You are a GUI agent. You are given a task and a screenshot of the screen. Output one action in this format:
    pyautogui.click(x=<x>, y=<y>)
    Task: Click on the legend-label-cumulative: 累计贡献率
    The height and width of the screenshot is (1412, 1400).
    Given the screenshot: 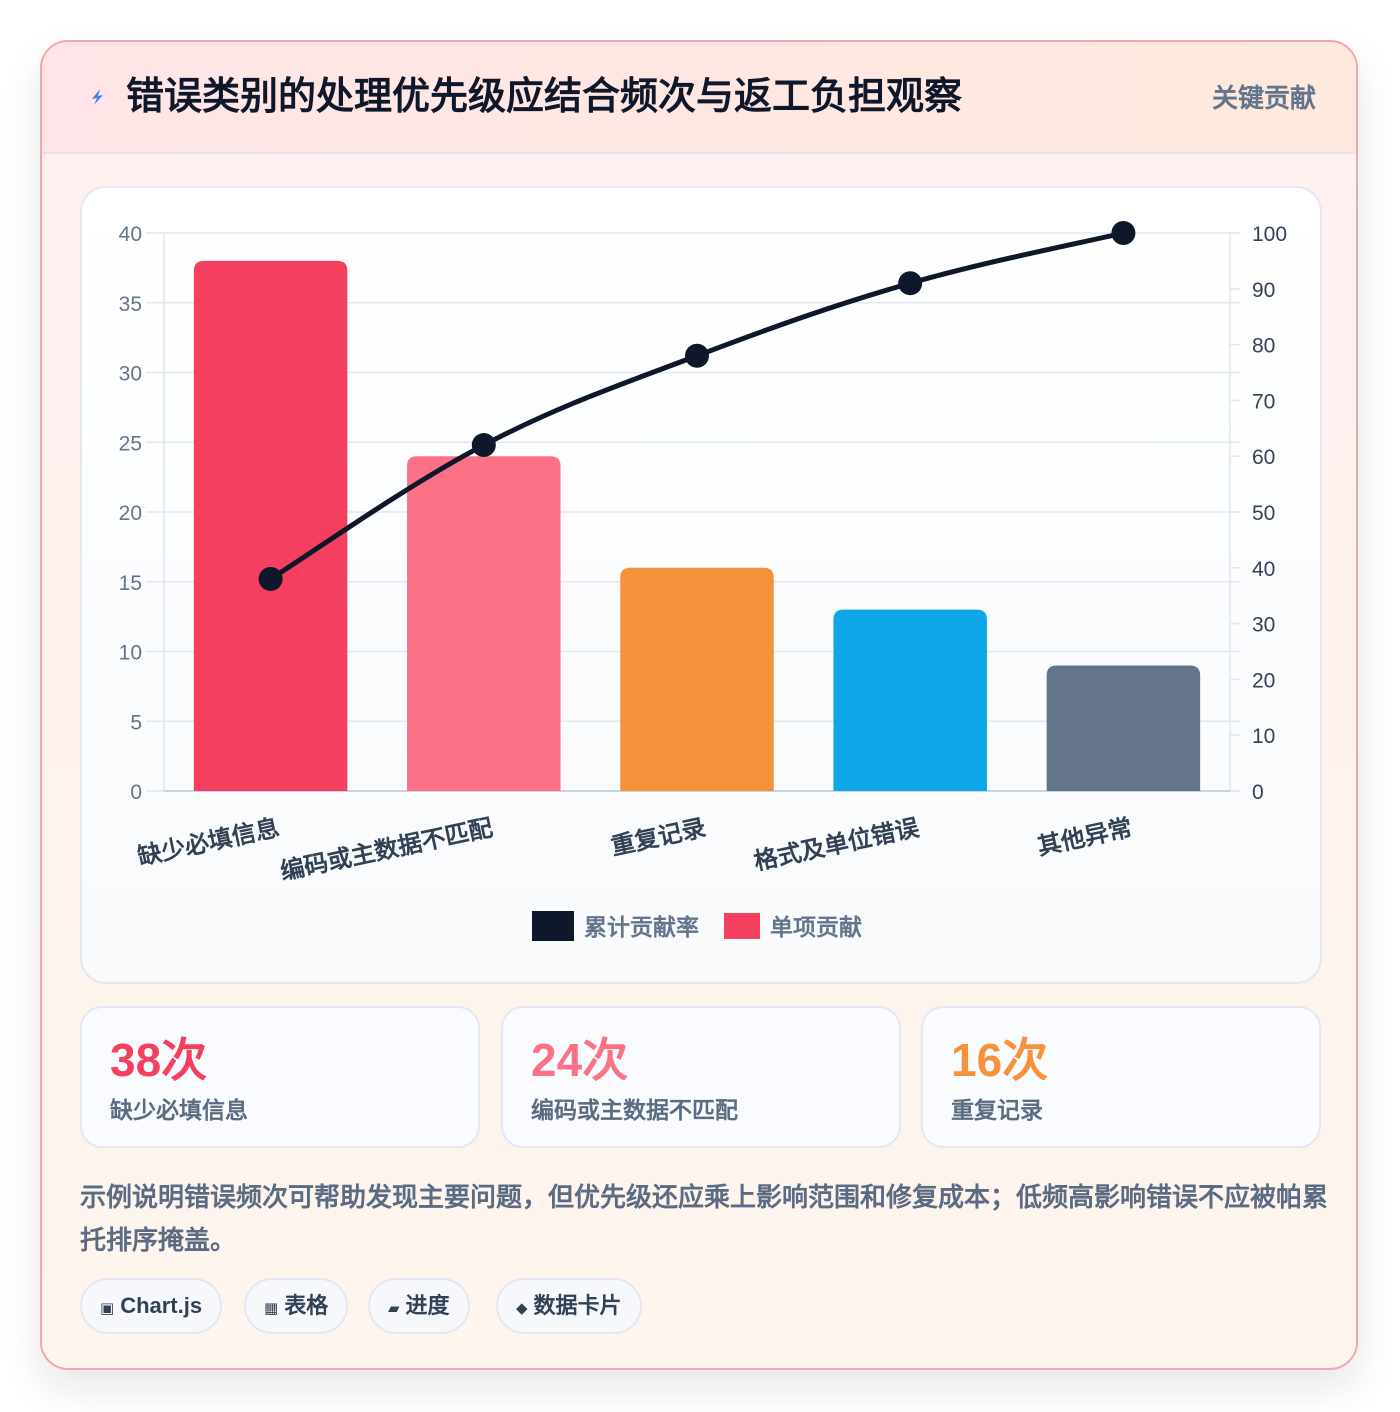 What is the action you would take?
    pyautogui.click(x=641, y=927)
    